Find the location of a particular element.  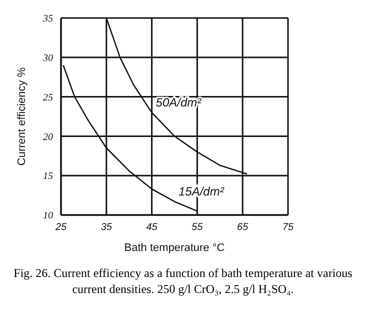

x-tick-label: 35 is located at coordinates (106, 228).